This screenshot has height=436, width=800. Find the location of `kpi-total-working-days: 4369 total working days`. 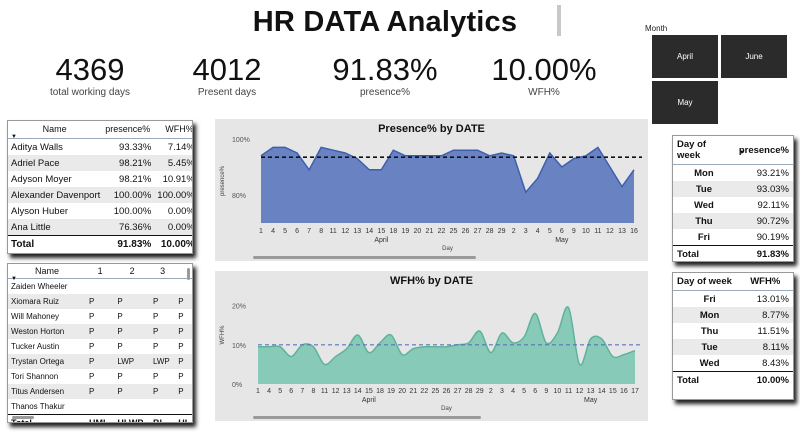

kpi-total-working-days: 4369 total working days is located at coordinates (90, 75).